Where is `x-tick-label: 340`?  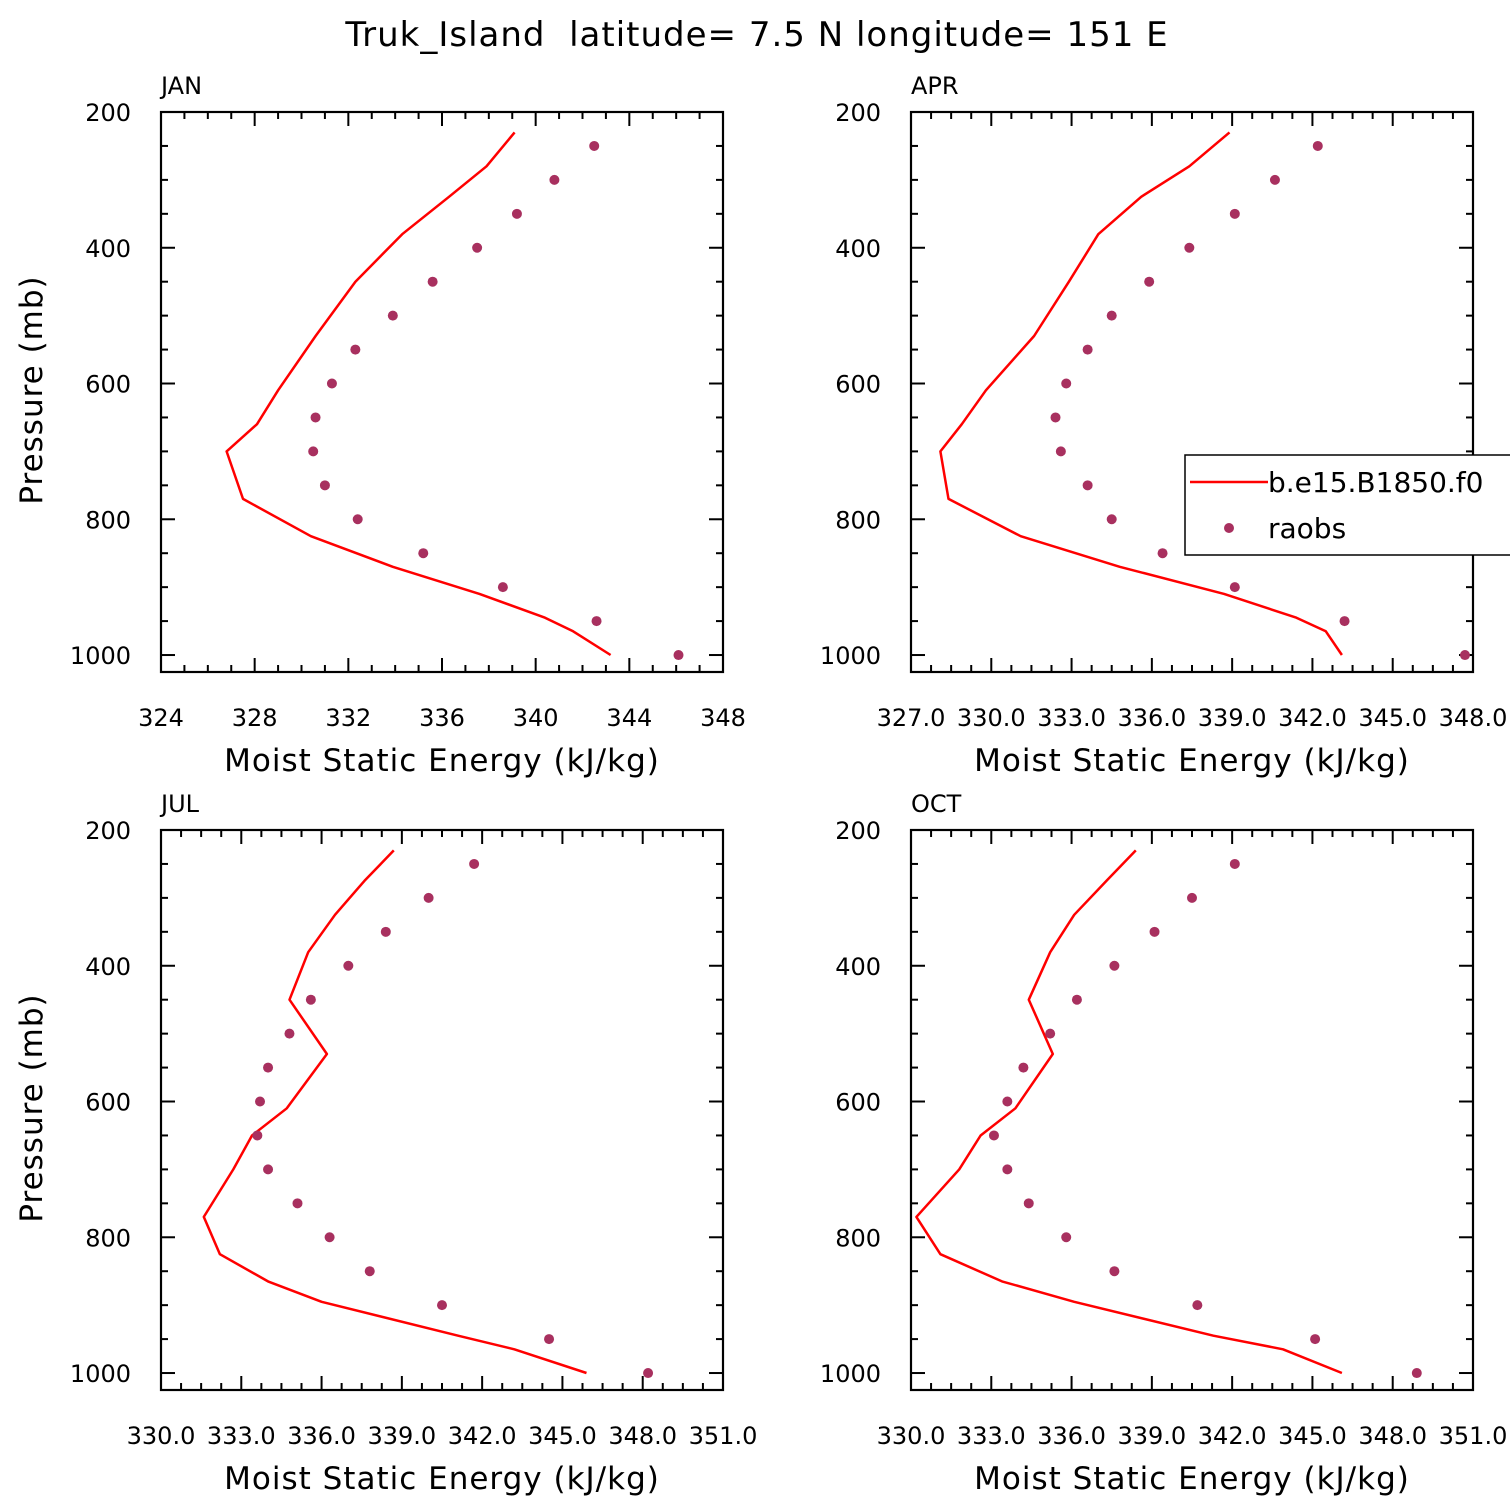 x-tick-label: 340 is located at coordinates (536, 718).